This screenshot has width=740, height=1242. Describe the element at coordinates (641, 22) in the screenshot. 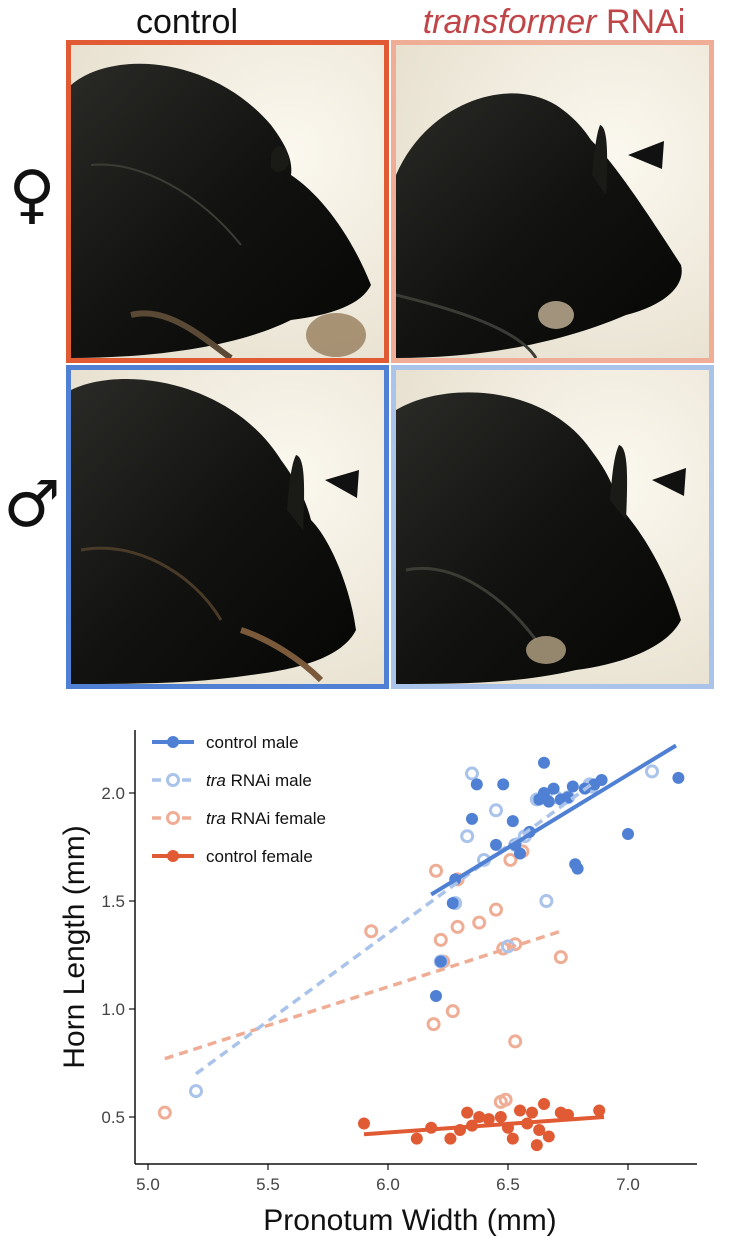

I see `column-title-tra-rnai-suffix: RNAi` at that location.